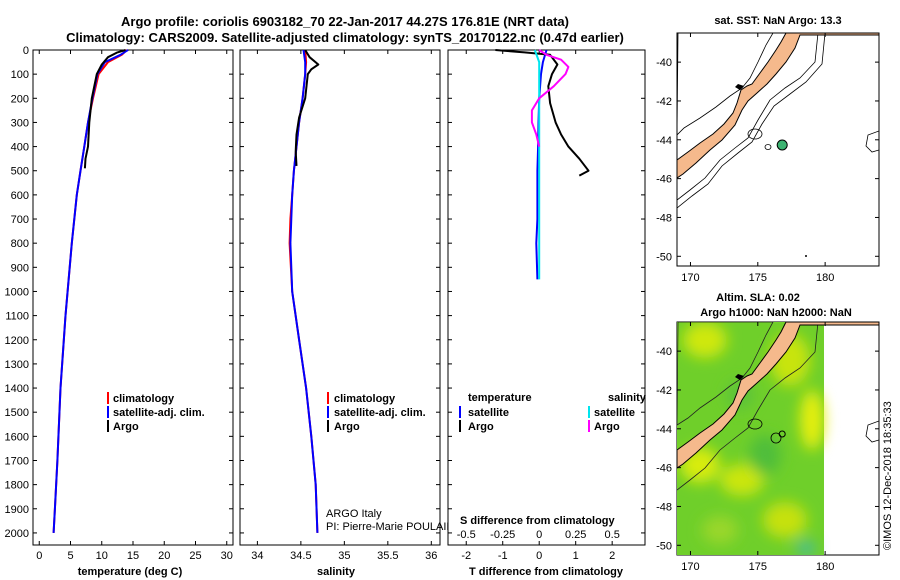  I want to click on sst-map-axis-ticks: -40 -42 -44 -46 -48 -50 170 175 180, so click(767, 158).